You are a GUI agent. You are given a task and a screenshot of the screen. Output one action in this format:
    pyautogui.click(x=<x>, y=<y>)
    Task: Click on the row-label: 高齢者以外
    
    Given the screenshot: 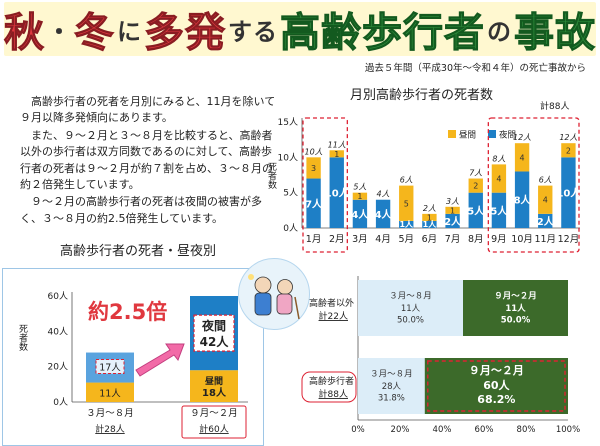 What is the action you would take?
    pyautogui.click(x=331, y=303)
    